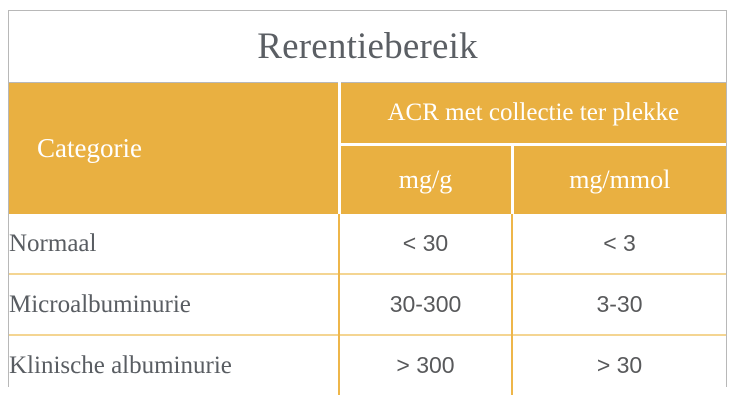 The width and height of the screenshot is (735, 400). Describe the element at coordinates (619, 179) in the screenshot. I see `column-header-unit-mg-mmol: mg/mmol` at that location.